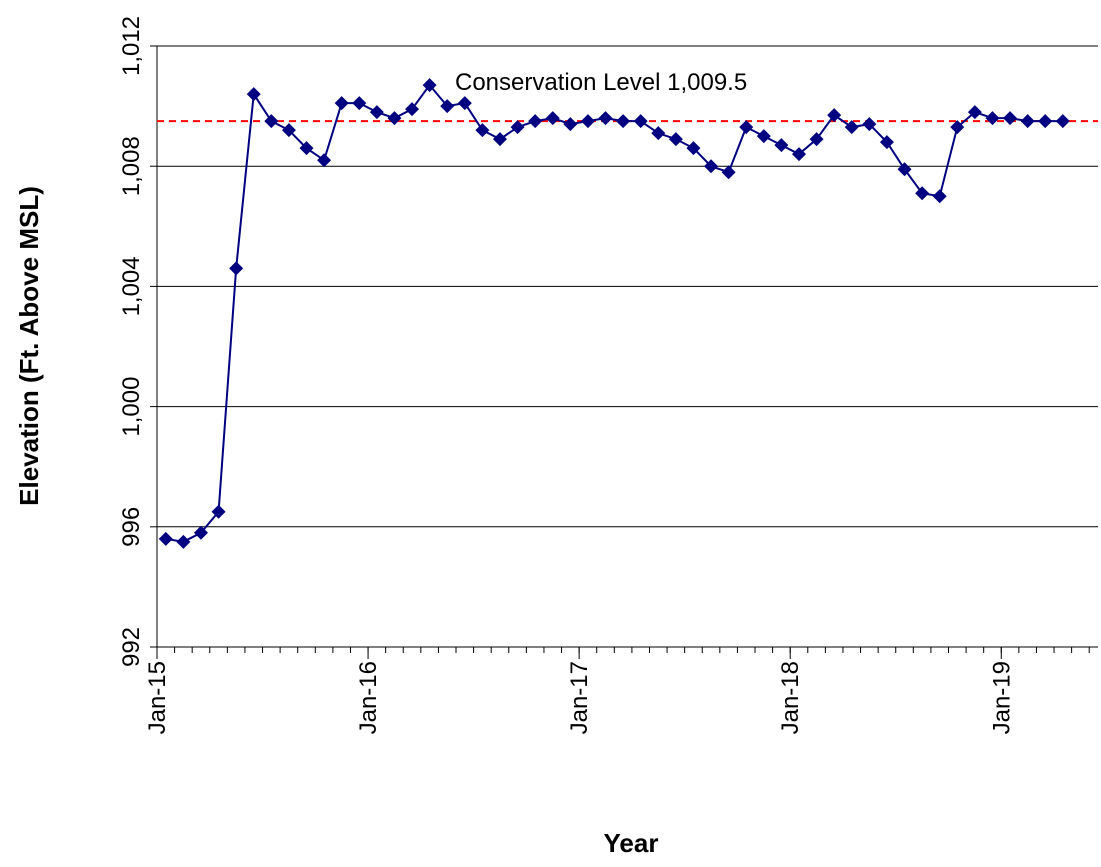 This screenshot has height=867, width=1101. Describe the element at coordinates (631, 843) in the screenshot. I see `x-axis-title: Year` at that location.